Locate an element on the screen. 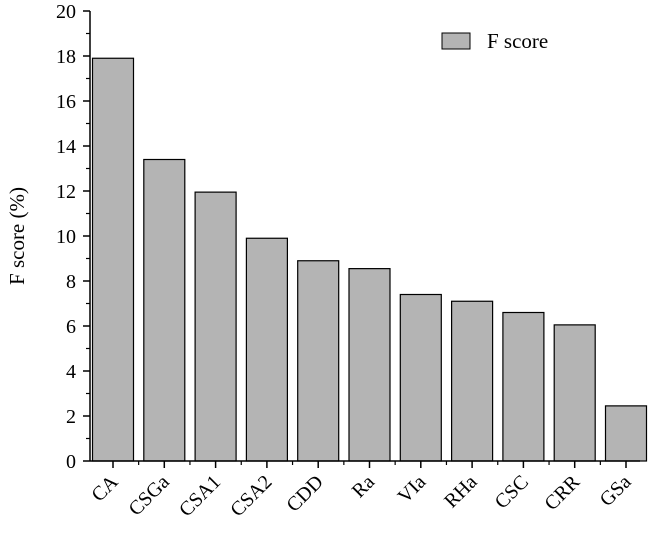 This screenshot has height=533, width=650. x-tick-label: CSGa is located at coordinates (148, 495).